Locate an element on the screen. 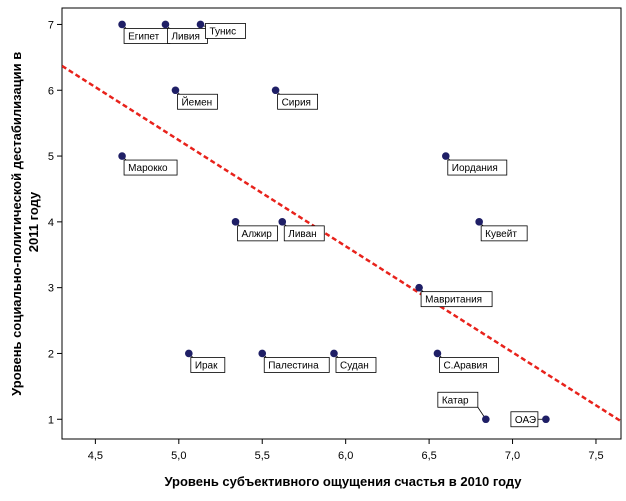  point-label: ОАЭ is located at coordinates (525, 420).